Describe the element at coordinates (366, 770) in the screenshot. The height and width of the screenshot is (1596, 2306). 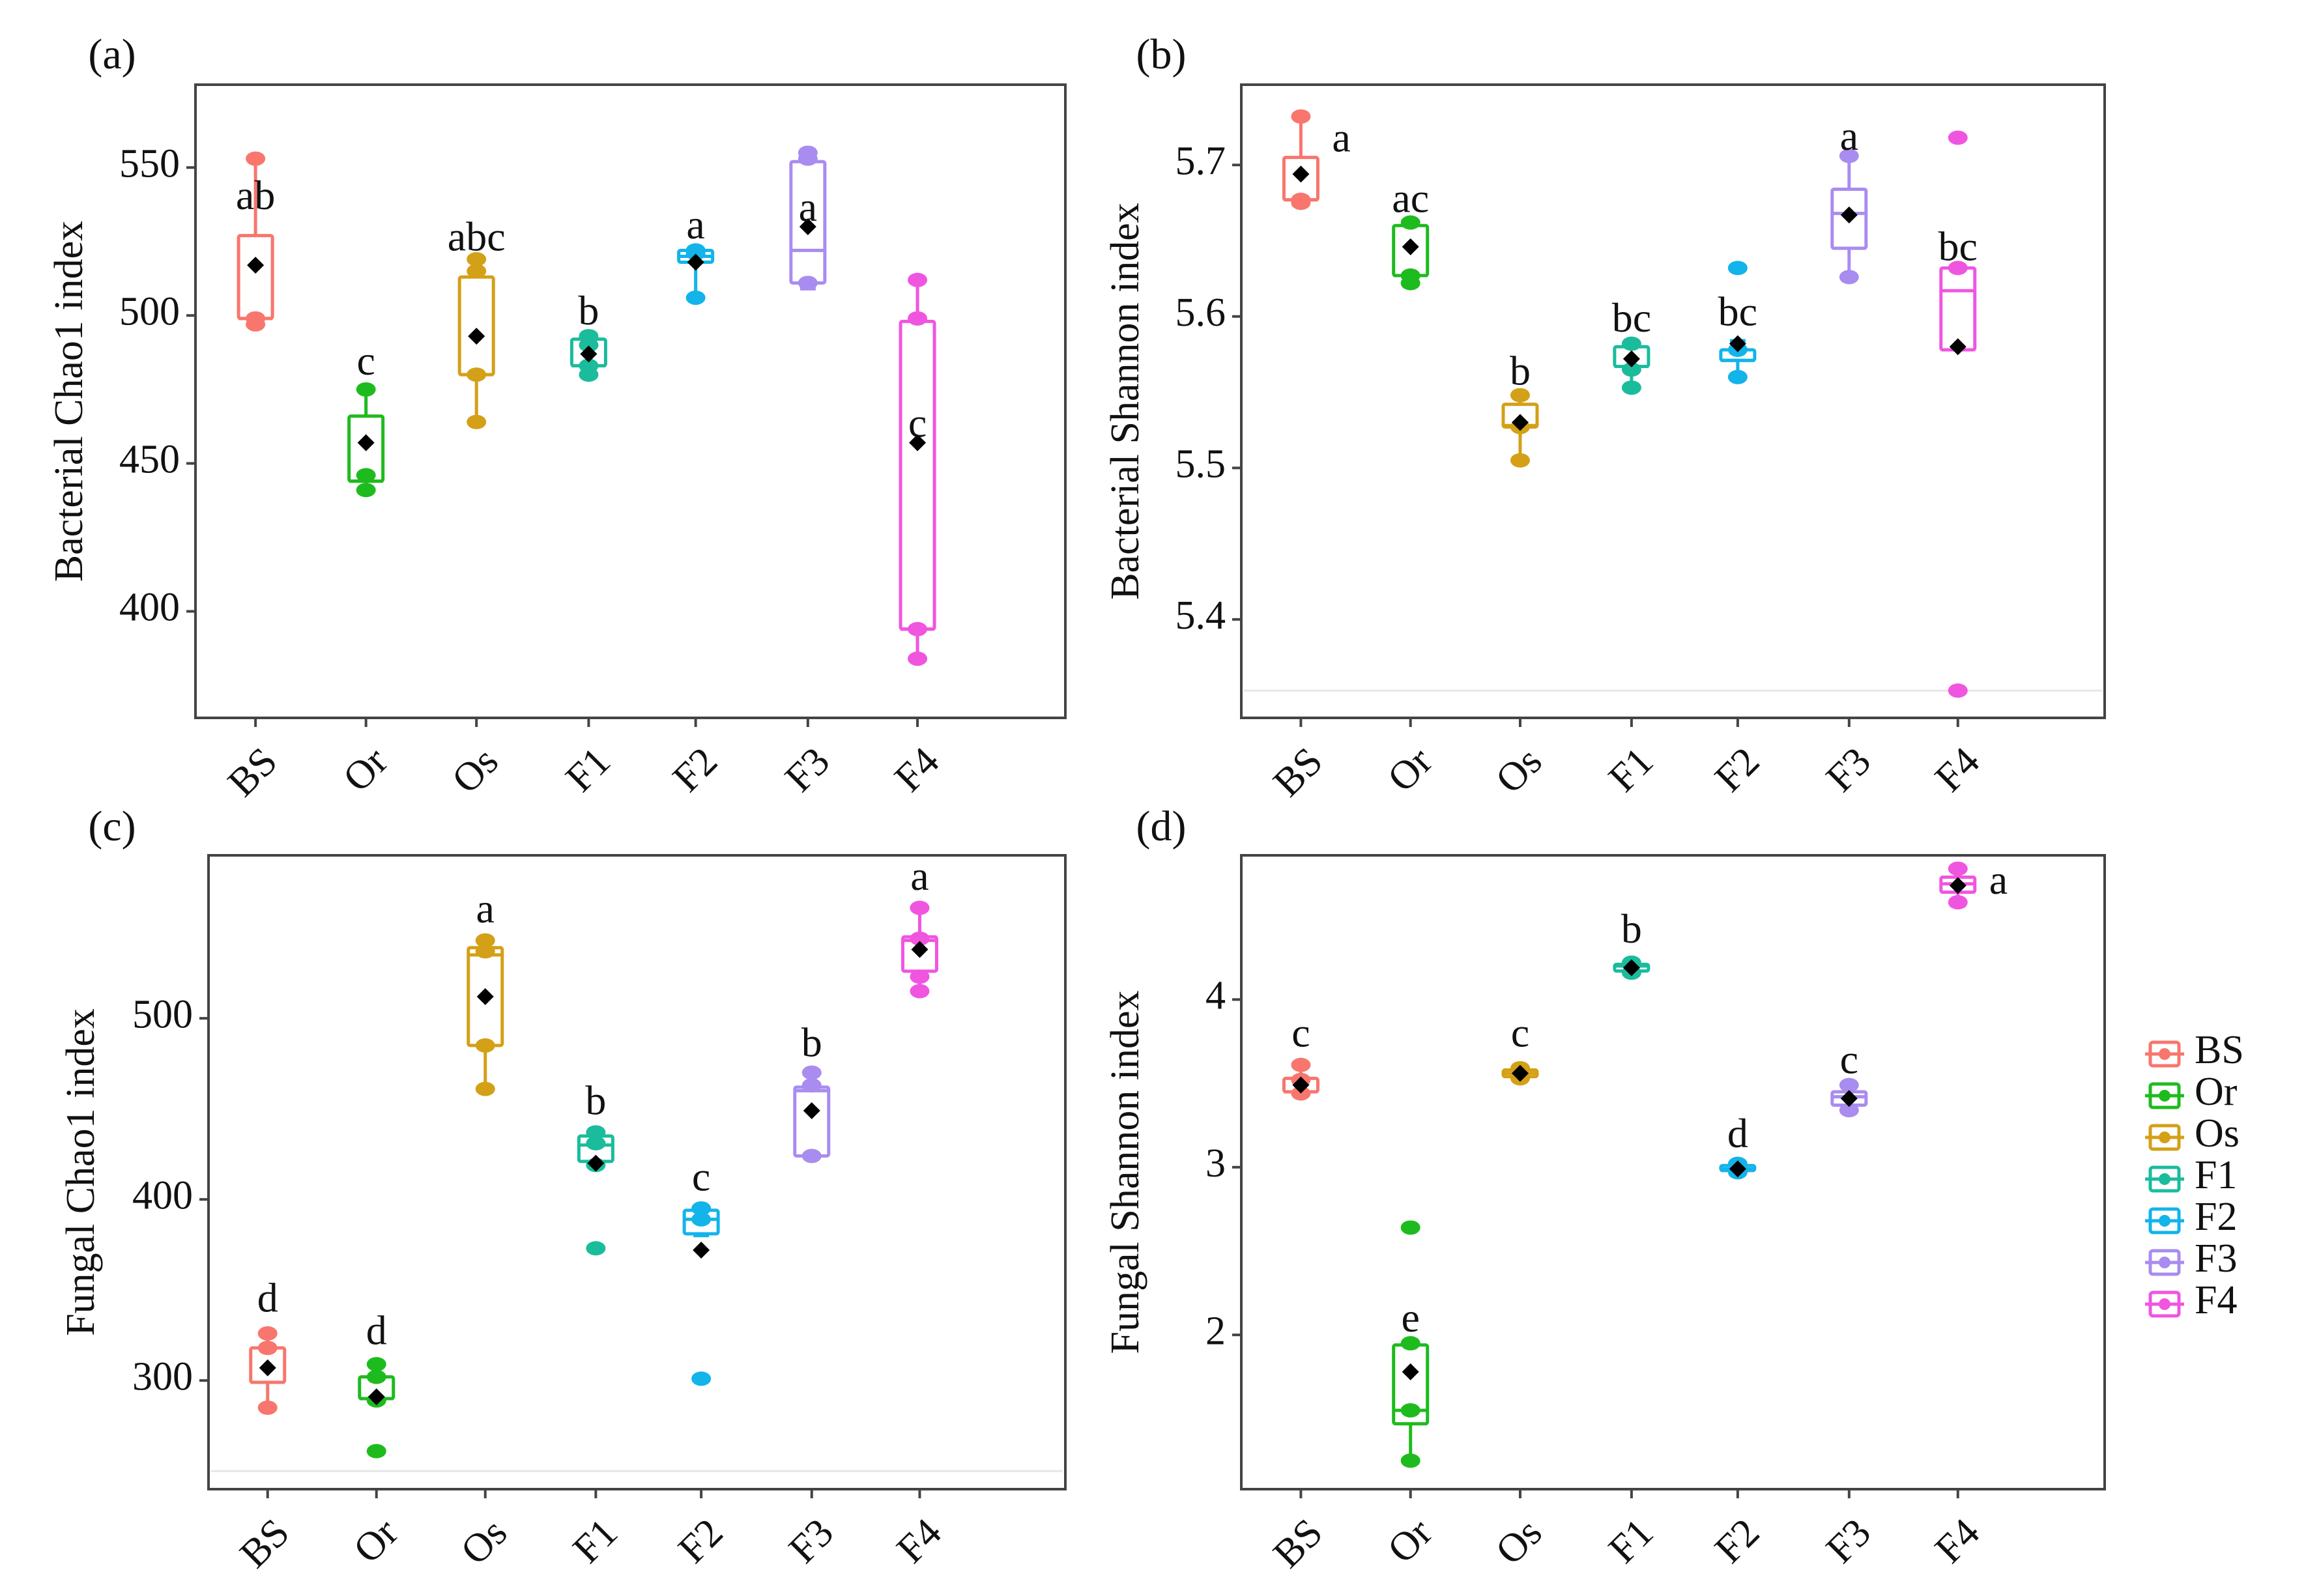
I see `x-tick-label: Or` at that location.